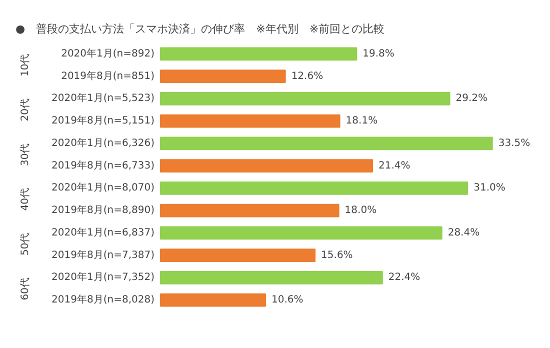 This screenshot has width=550, height=348. What do you see at coordinates (103, 232) in the screenshot?
I see `y-tick-label: 2020年1月(n=6,837)` at bounding box center [103, 232].